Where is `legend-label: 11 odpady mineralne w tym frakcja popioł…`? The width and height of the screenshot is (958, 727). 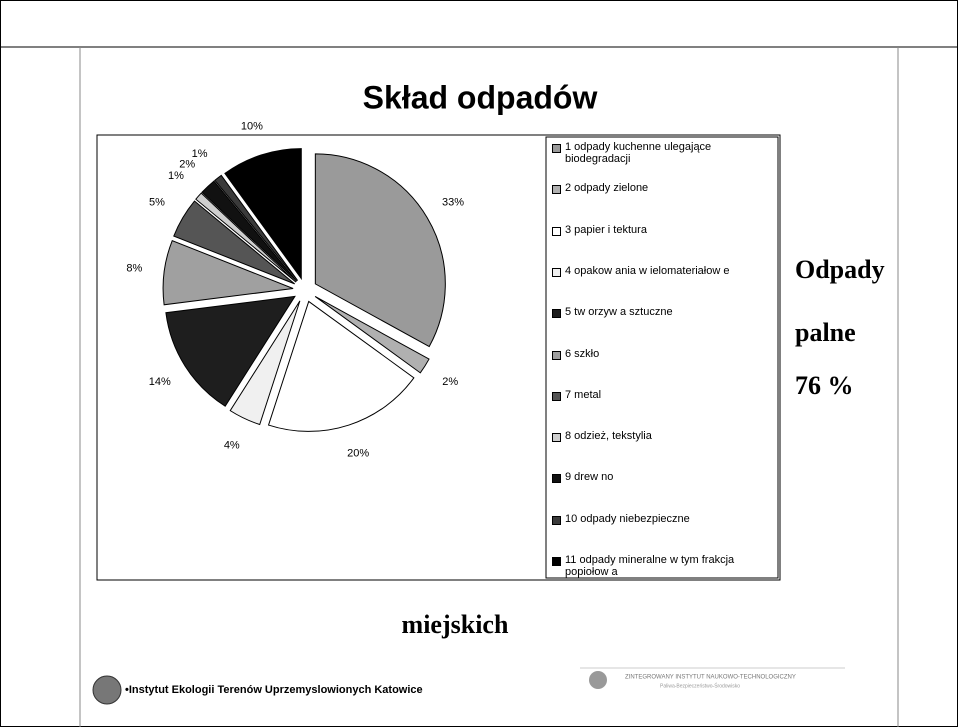
legend-label: 11 odpady mineralne w tym frakcja popioł… is located at coordinates (650, 566).